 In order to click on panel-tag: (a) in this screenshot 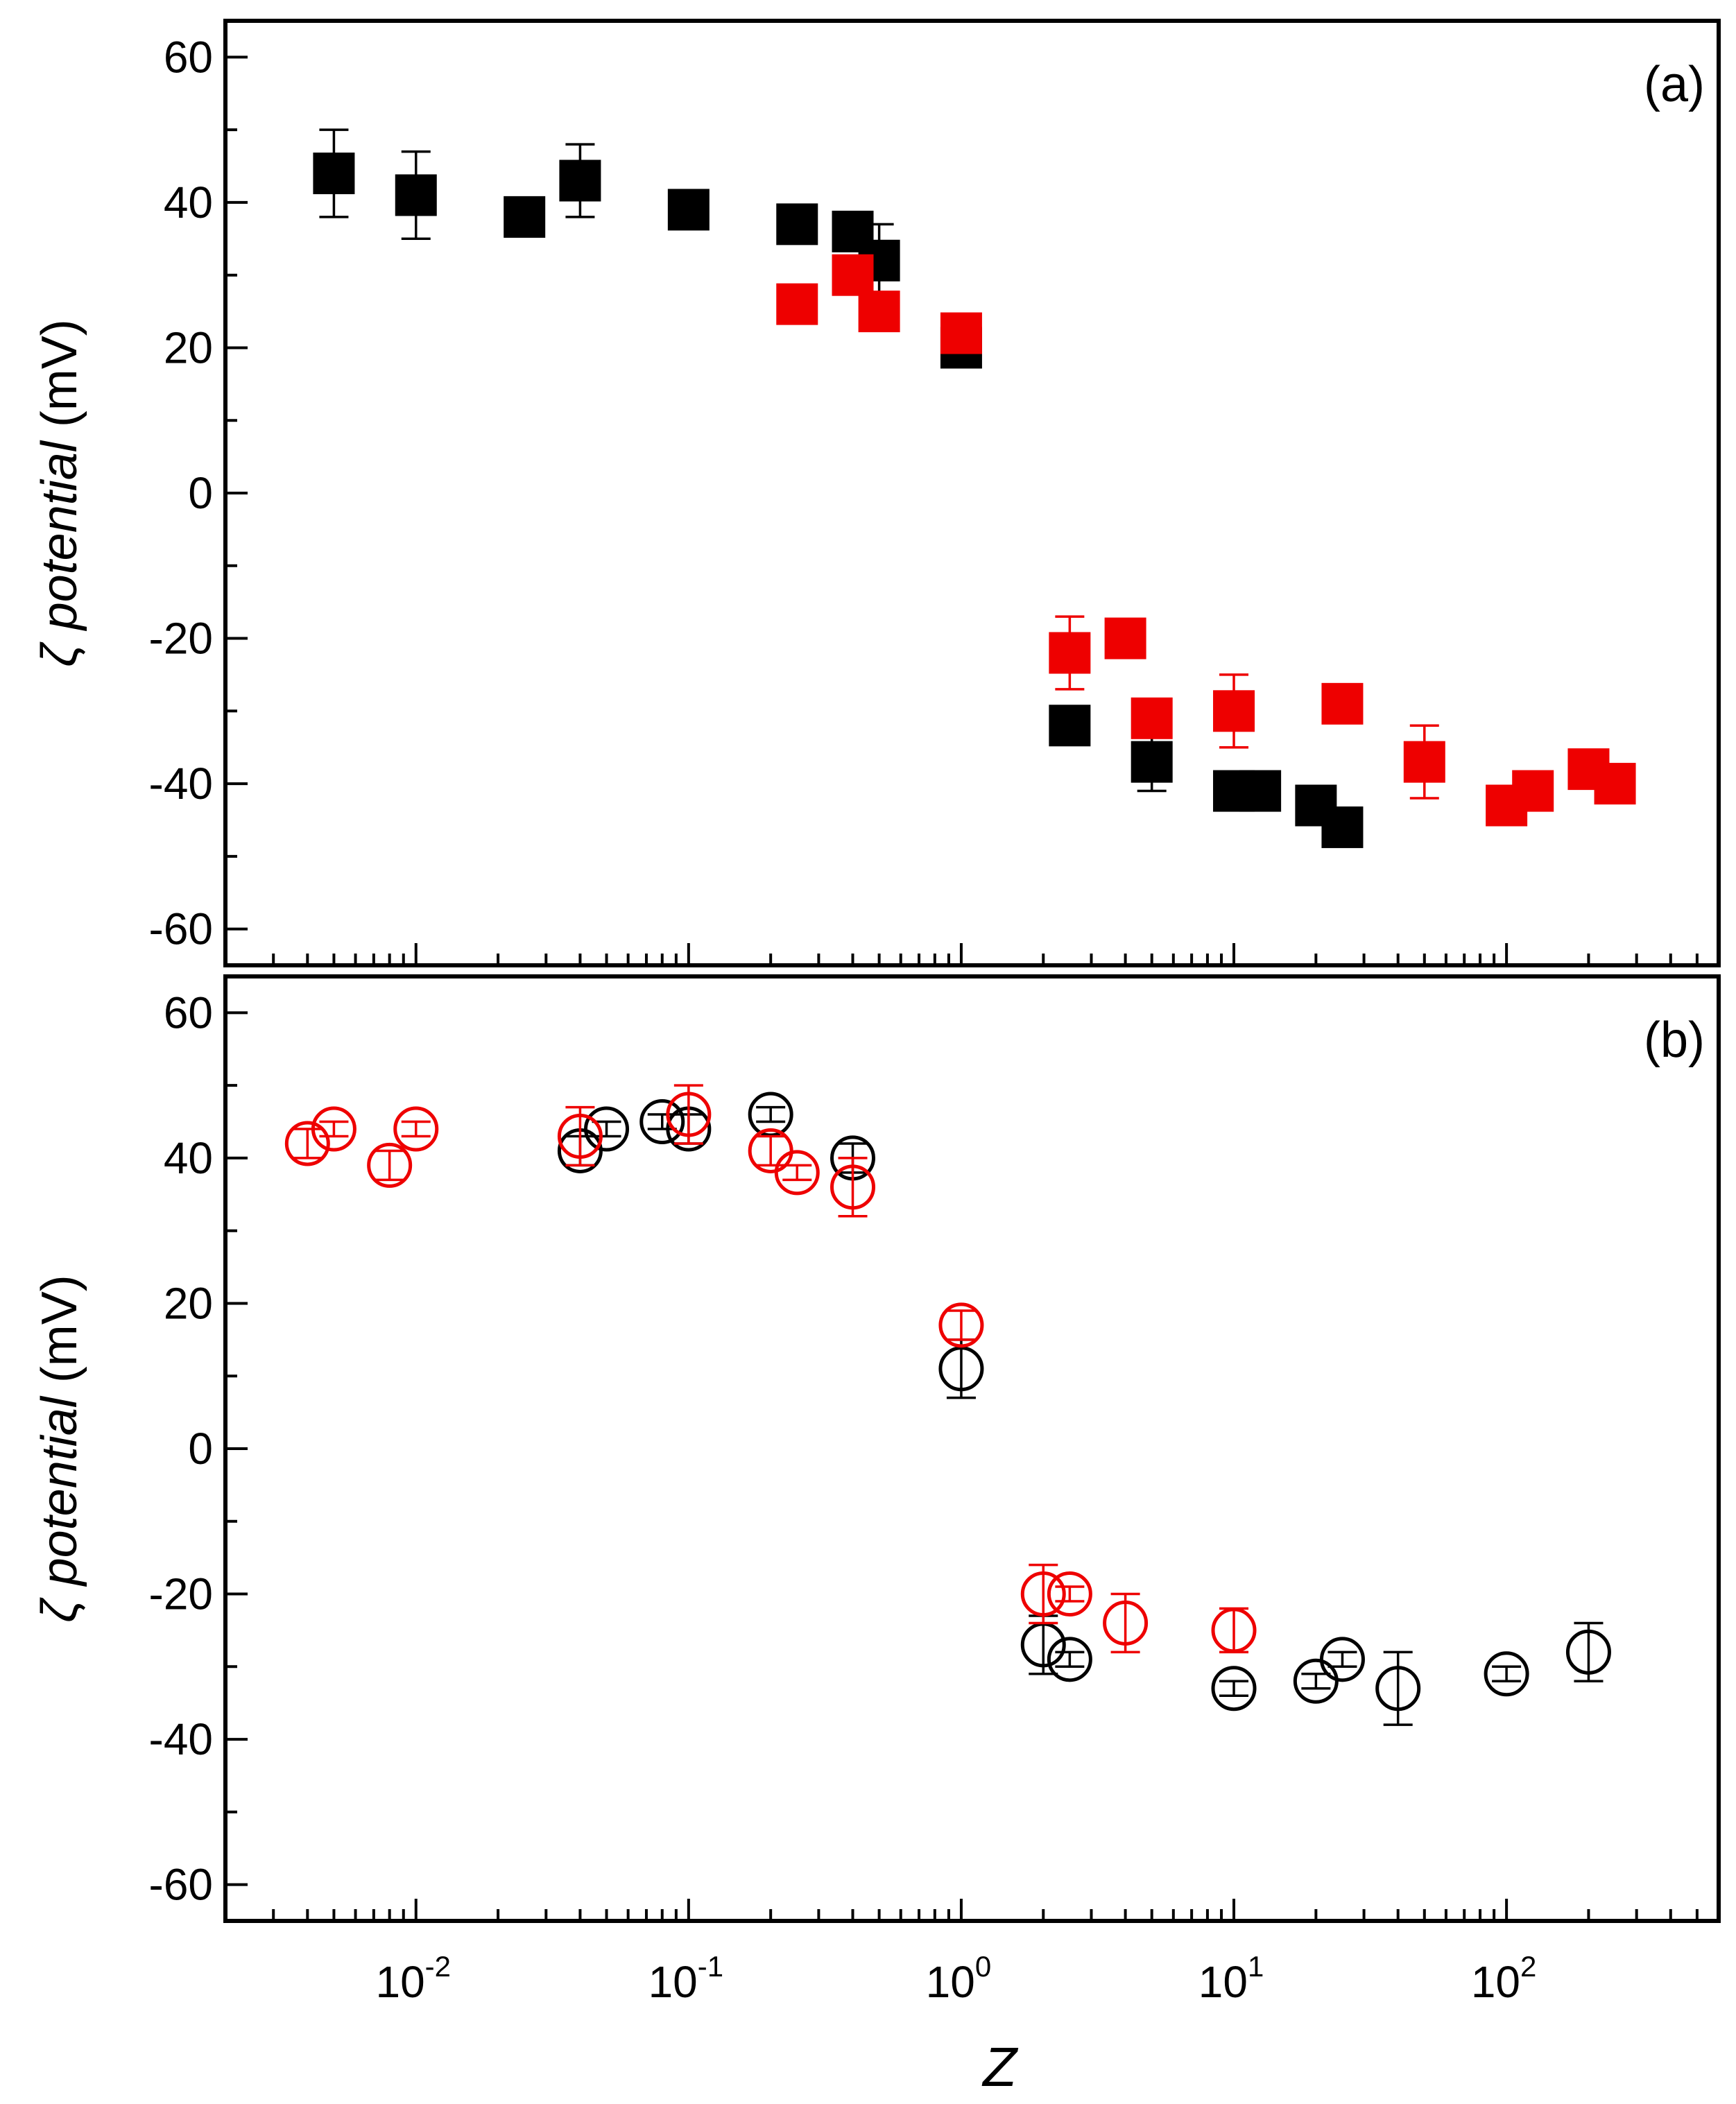, I will do `click(1674, 84)`.